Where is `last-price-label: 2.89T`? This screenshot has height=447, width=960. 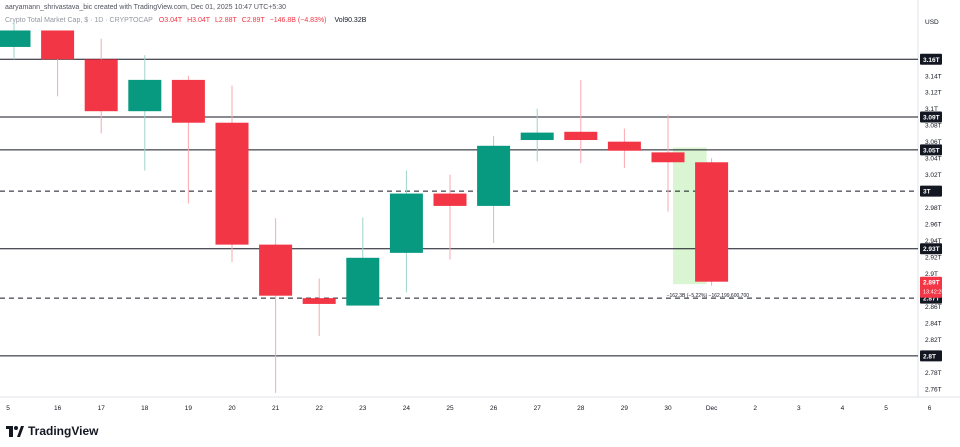
last-price-label: 2.89T is located at coordinates (931, 283).